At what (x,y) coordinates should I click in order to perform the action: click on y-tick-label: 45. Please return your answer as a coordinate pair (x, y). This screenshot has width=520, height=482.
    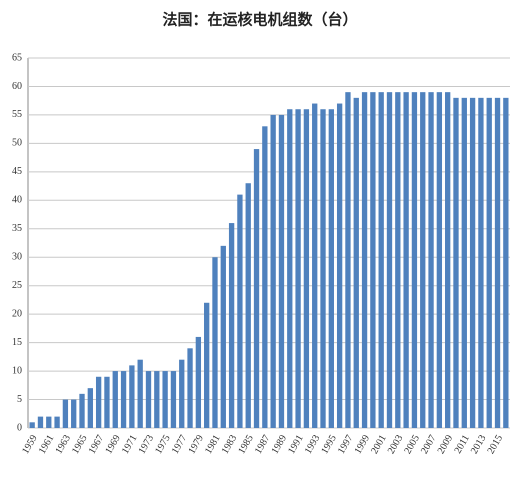
    Looking at the image, I should click on (17, 171).